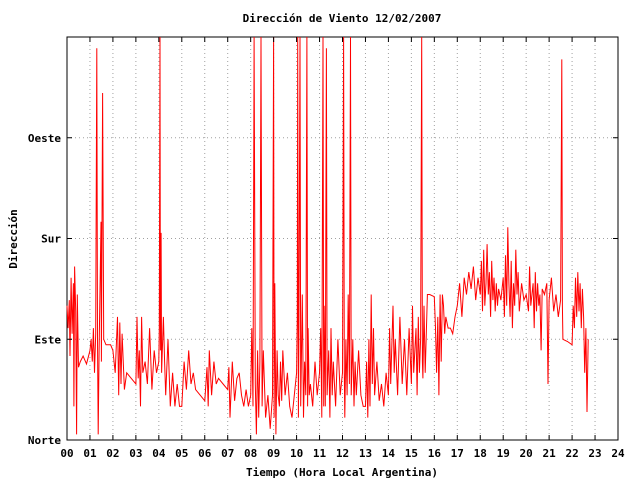  Describe the element at coordinates (51, 239) in the screenshot. I see `y-tick-label: Sur` at that location.